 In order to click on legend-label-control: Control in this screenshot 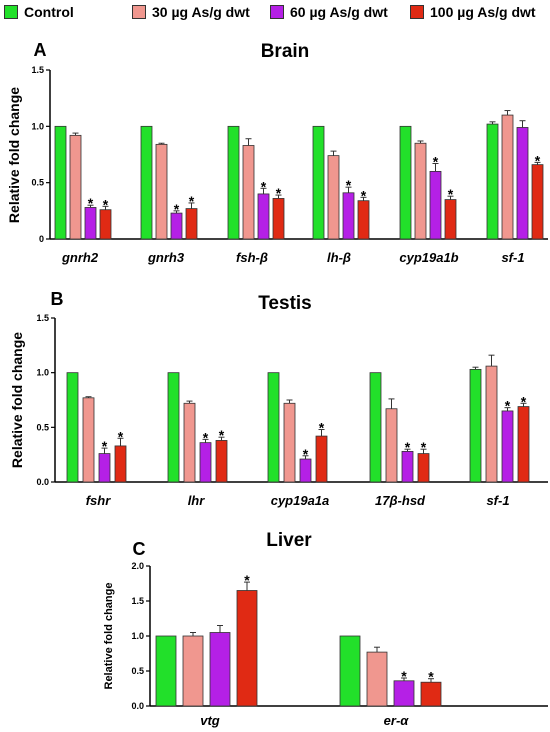, I will do `click(49, 12)`.